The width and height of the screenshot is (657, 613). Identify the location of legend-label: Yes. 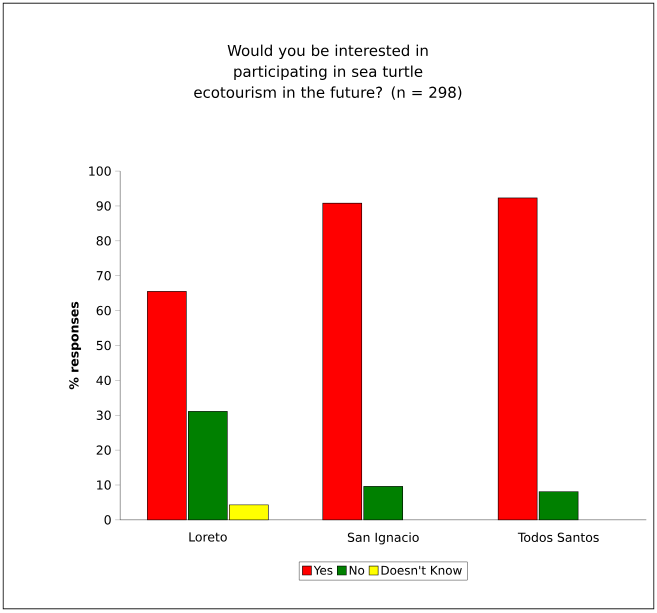
(323, 570).